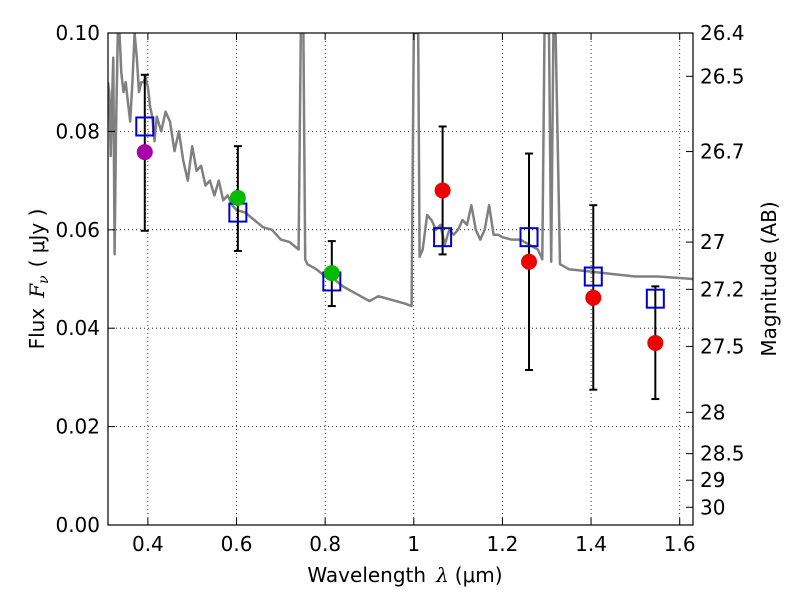 This screenshot has height=600, width=800. Describe the element at coordinates (712, 242) in the screenshot. I see `y2-tick-label: 27` at that location.